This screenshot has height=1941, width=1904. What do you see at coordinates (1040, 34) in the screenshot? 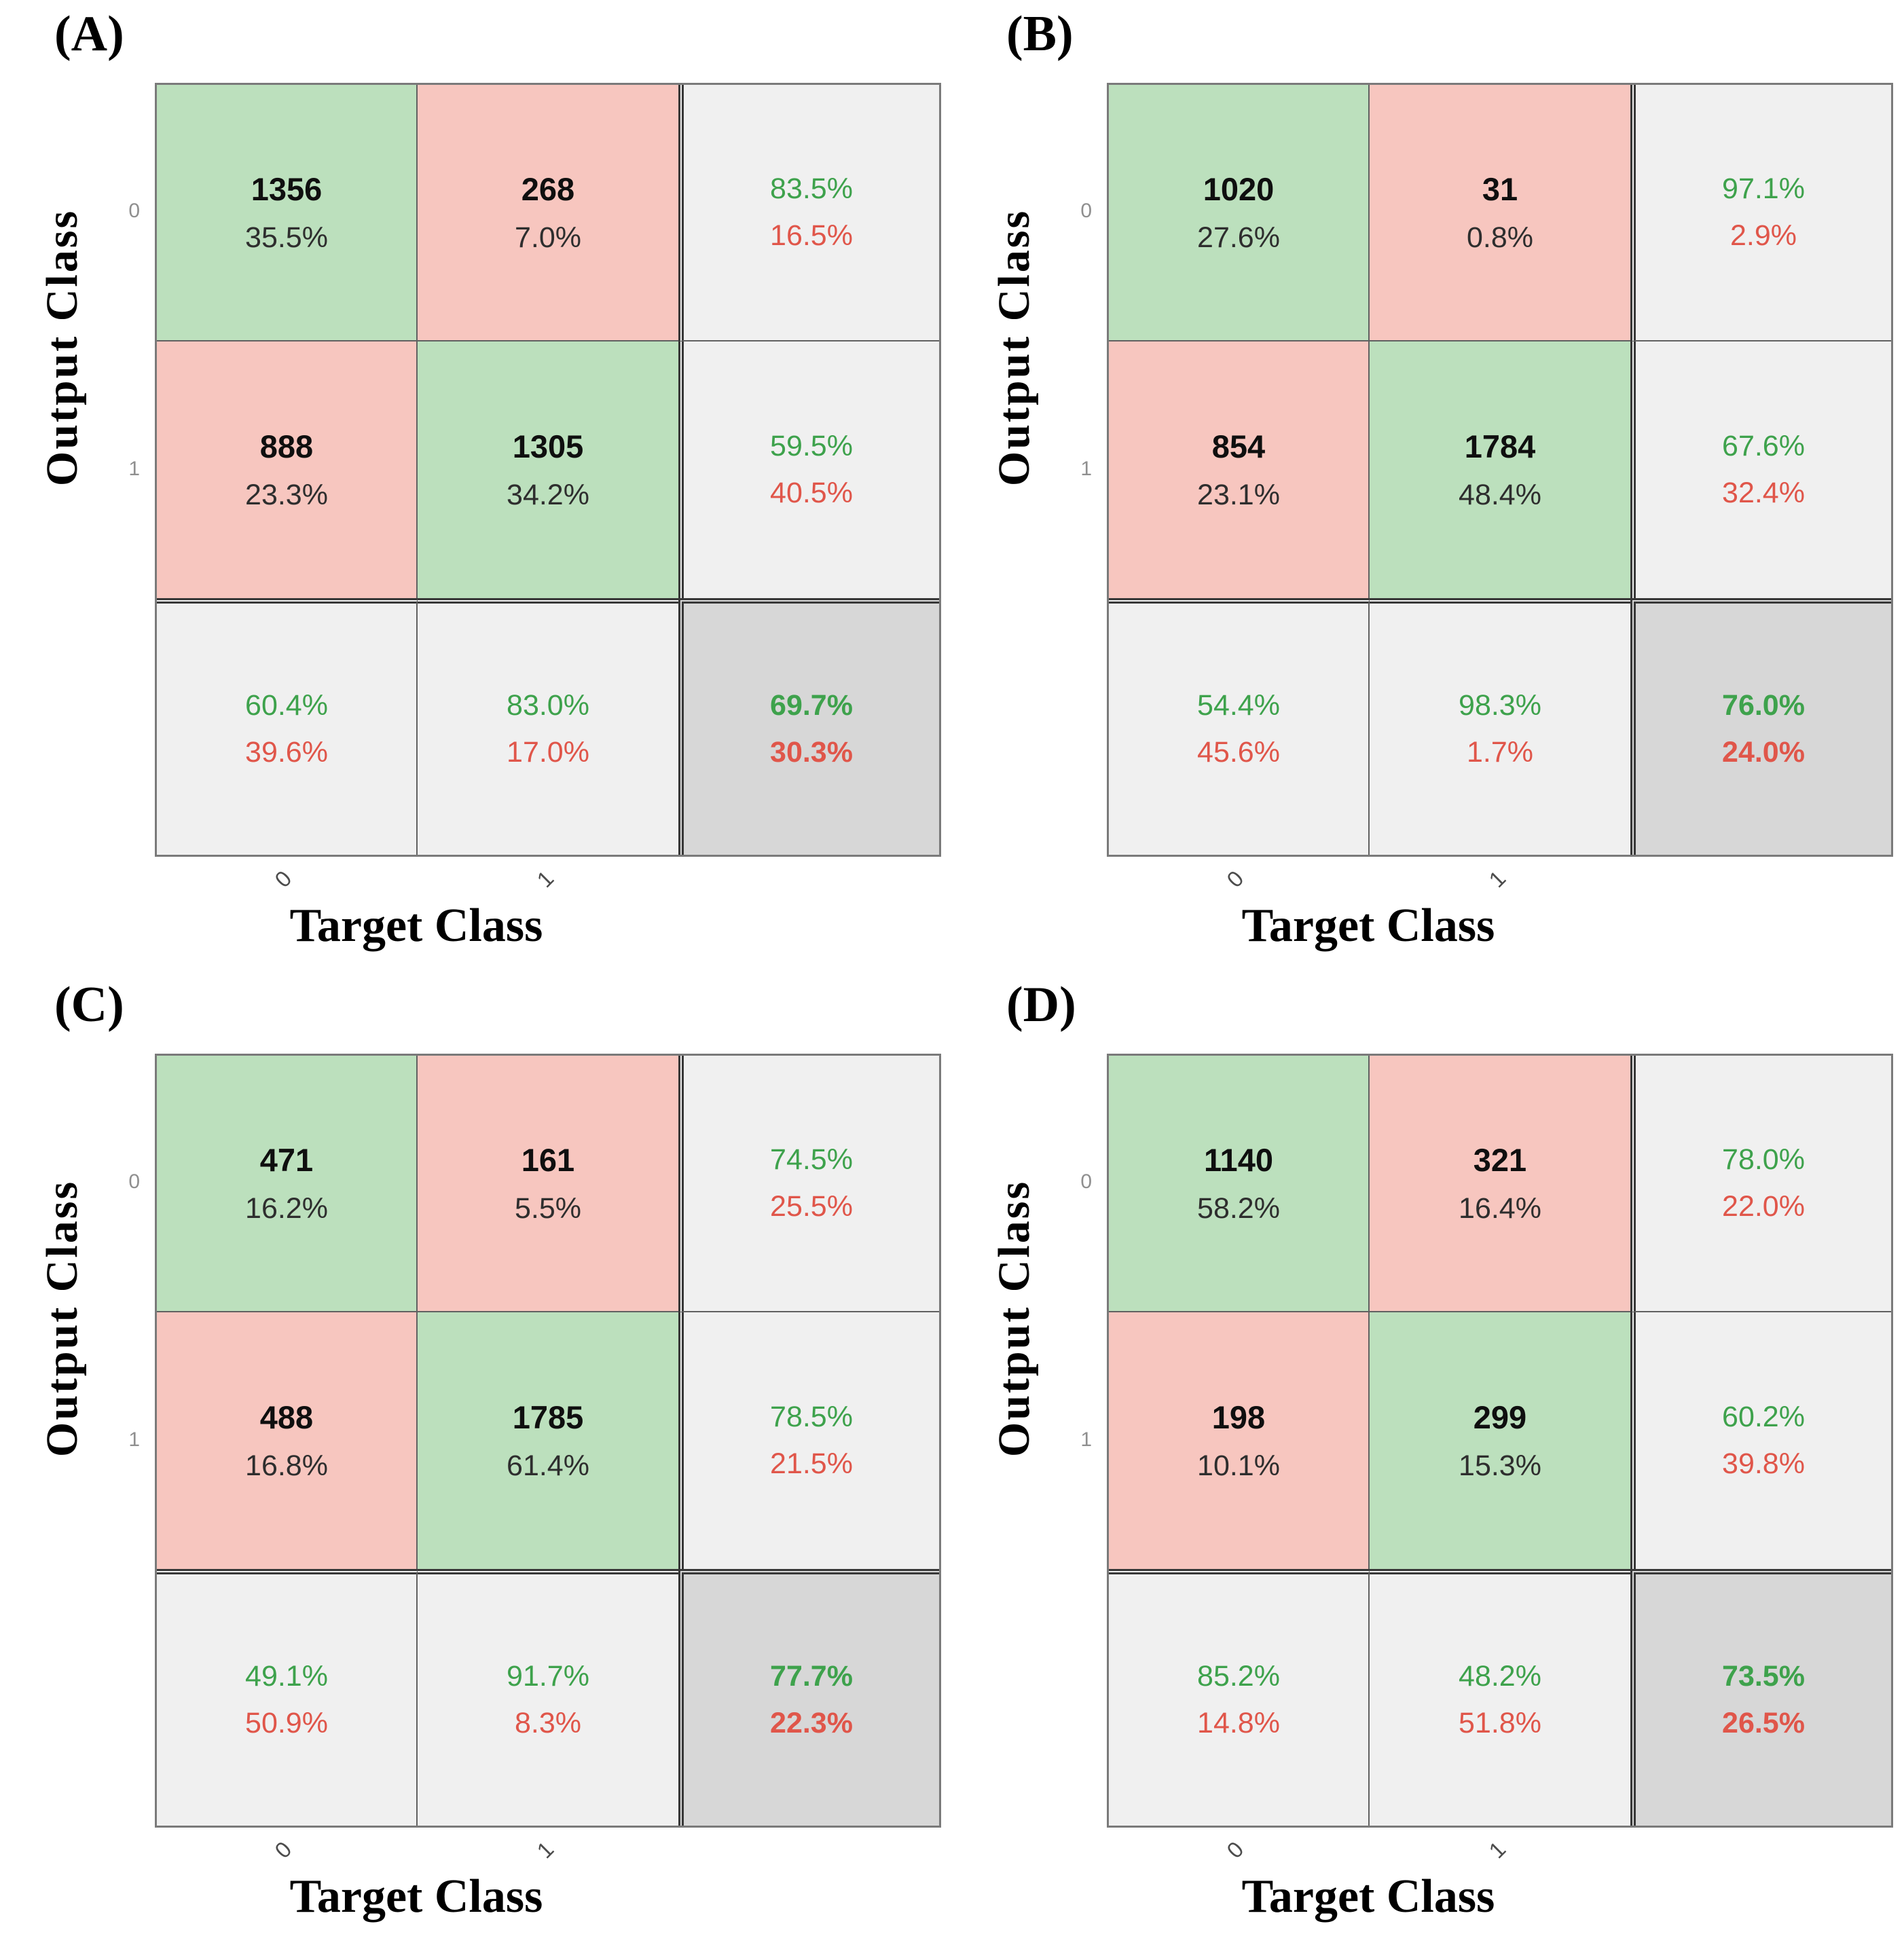
I see `panel-letter: (B)` at bounding box center [1040, 34].